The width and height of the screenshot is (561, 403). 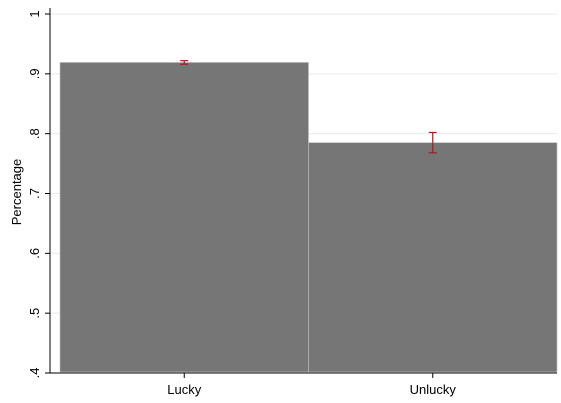 I want to click on x-tick-label-lucky: Lucky, so click(x=184, y=389).